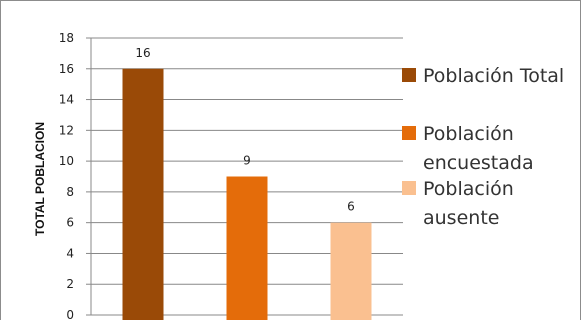 This screenshot has height=320, width=581. What do you see at coordinates (66, 130) in the screenshot?
I see `y-tick-label: 12` at bounding box center [66, 130].